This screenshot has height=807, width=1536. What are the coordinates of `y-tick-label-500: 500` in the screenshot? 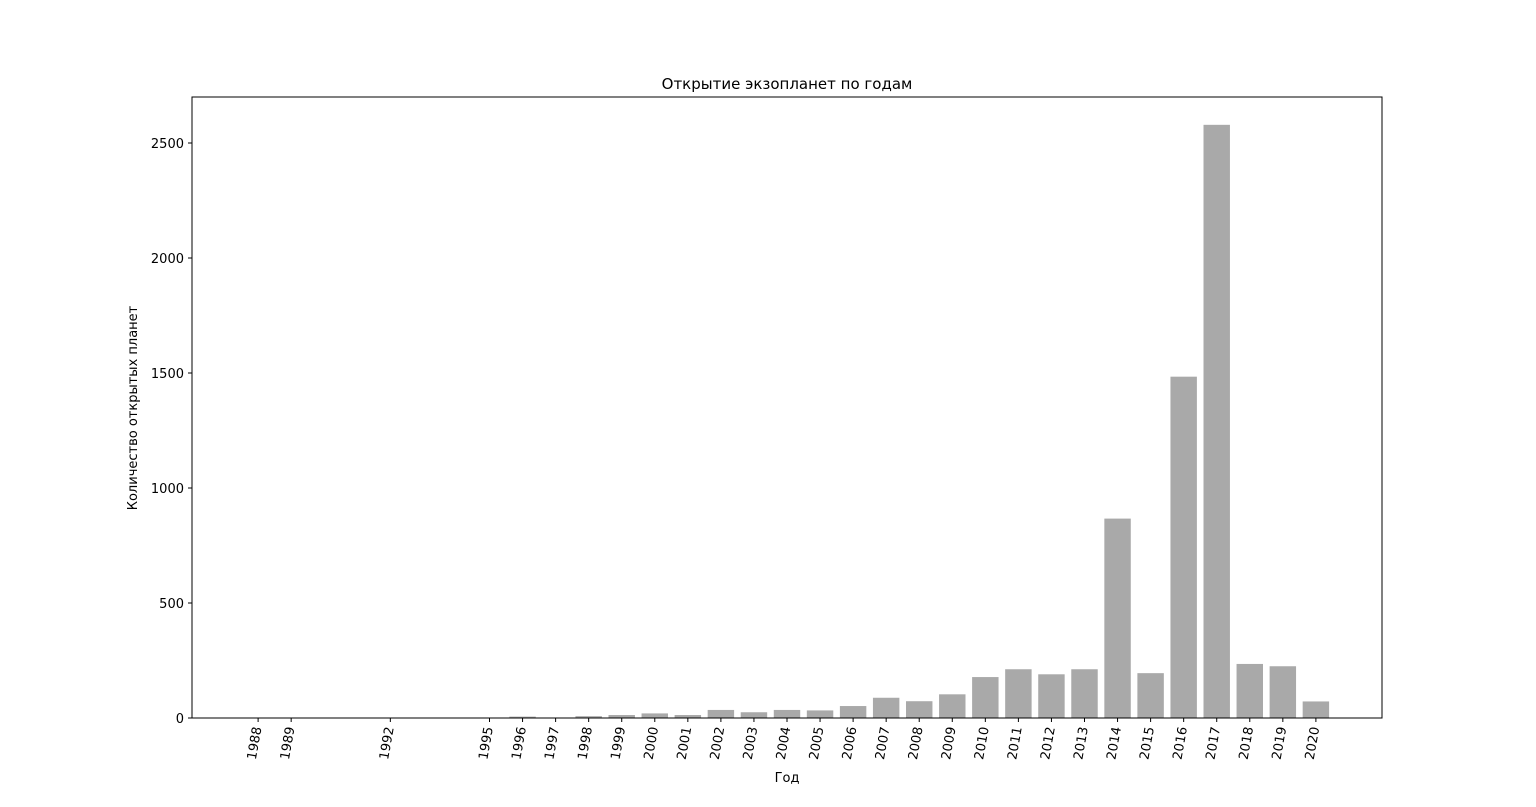 It's located at (171, 604).